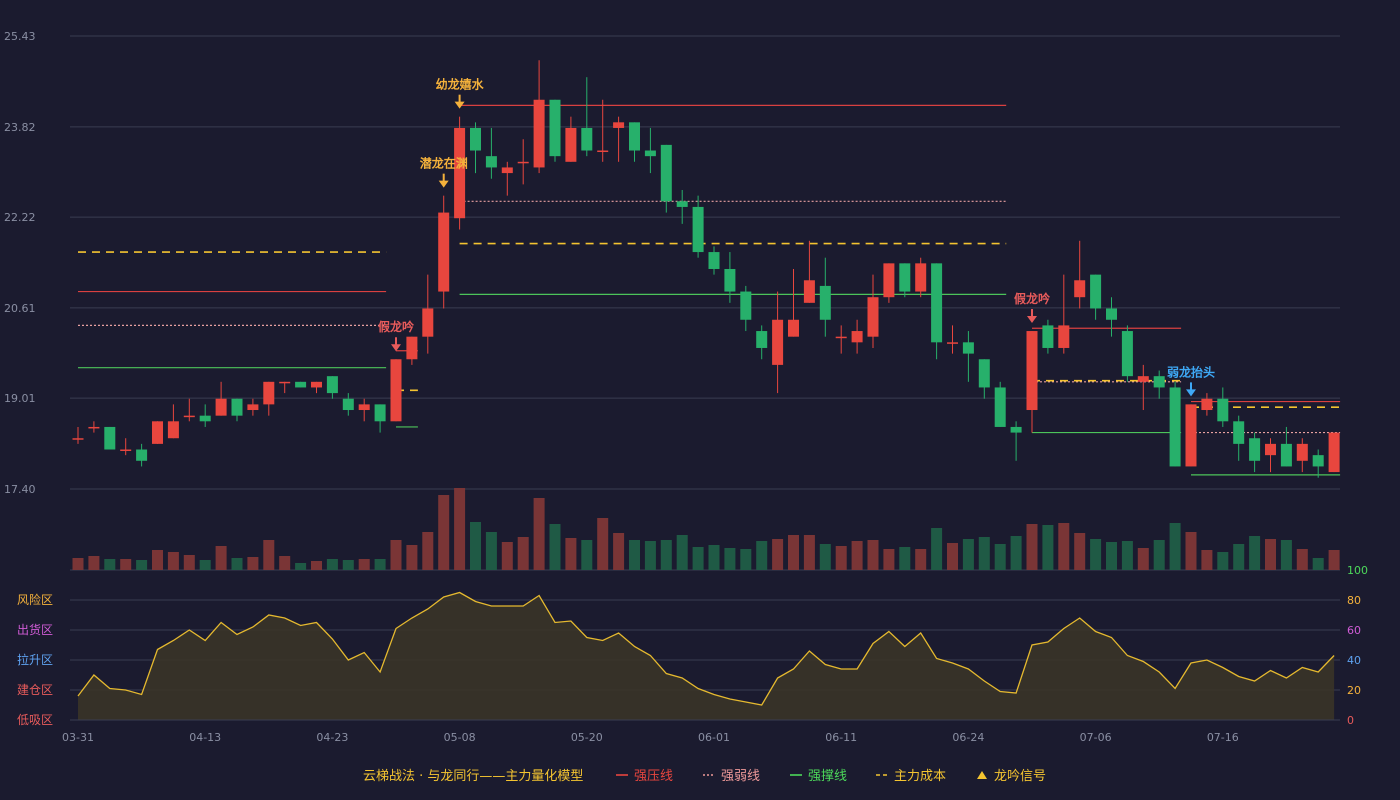 The width and height of the screenshot is (1400, 800). What do you see at coordinates (460, 84) in the screenshot?
I see `signal-label: 幼龙嬉水` at bounding box center [460, 84].